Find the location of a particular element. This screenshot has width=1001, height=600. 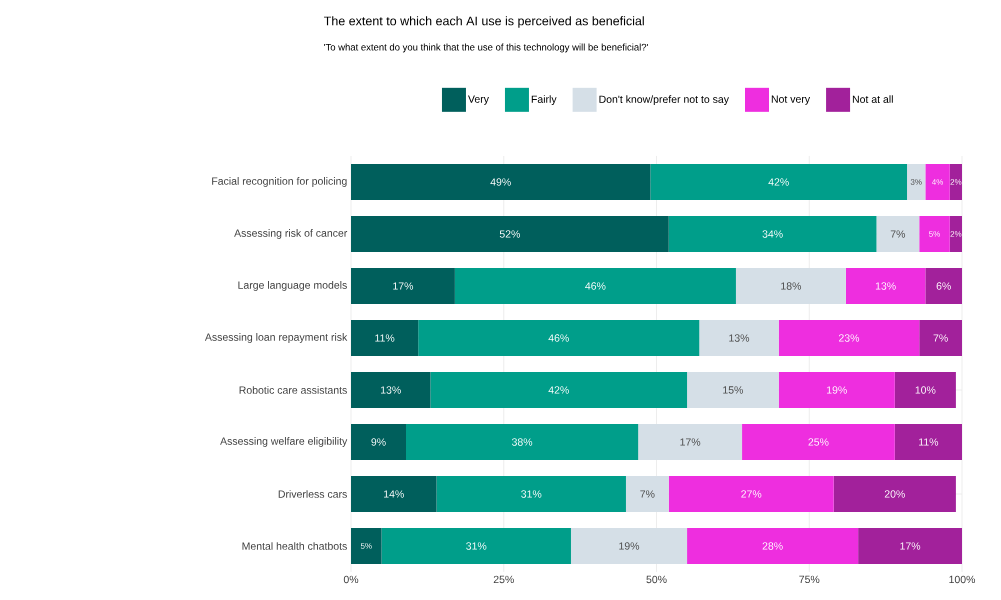

data-label: 14% is located at coordinates (394, 494).